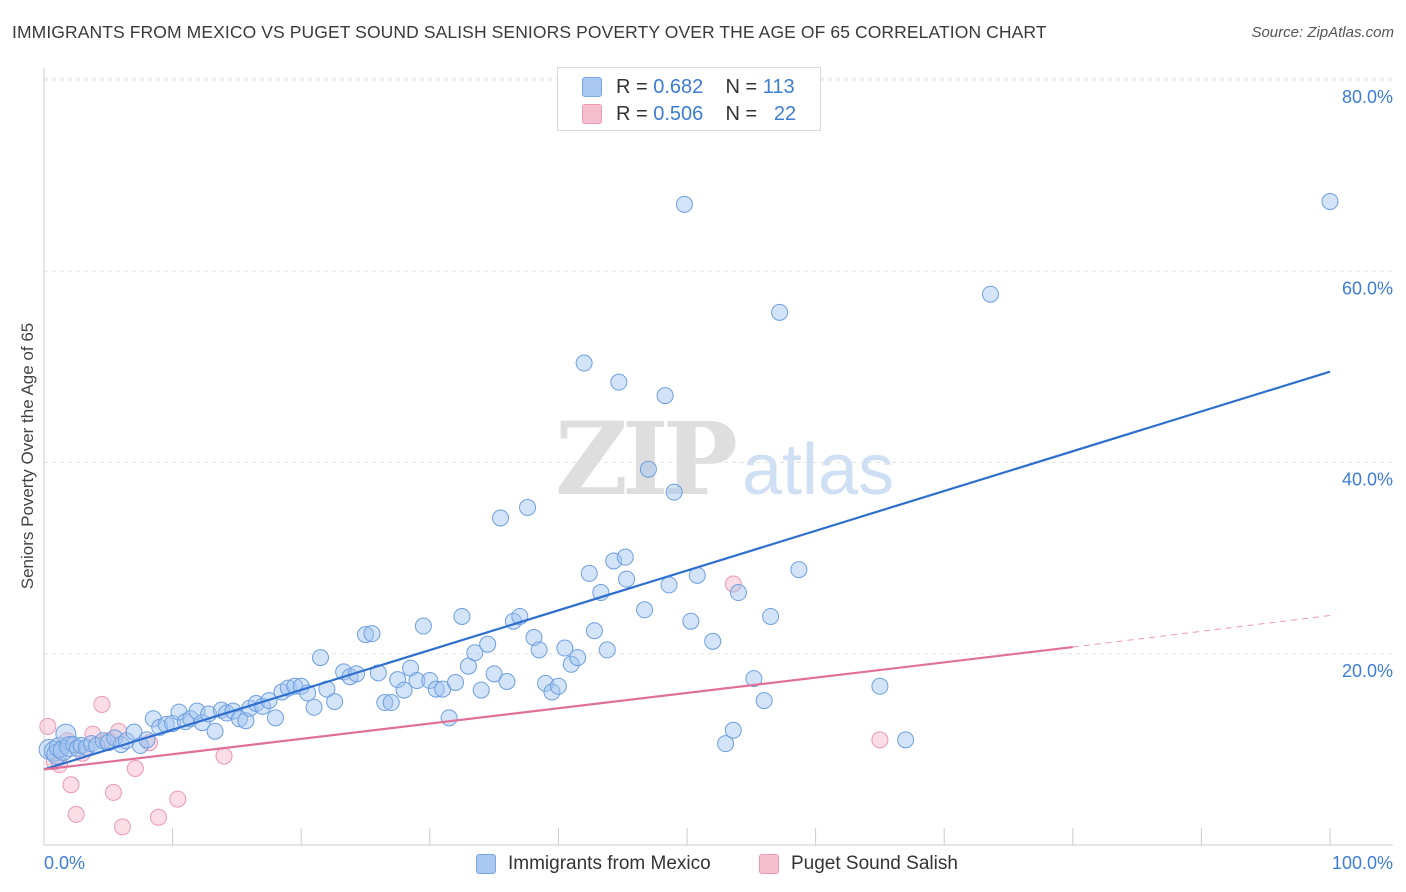 Image resolution: width=1406 pixels, height=892 pixels. Describe the element at coordinates (818, 470) in the screenshot. I see `watermark-atlas: atlas` at that location.